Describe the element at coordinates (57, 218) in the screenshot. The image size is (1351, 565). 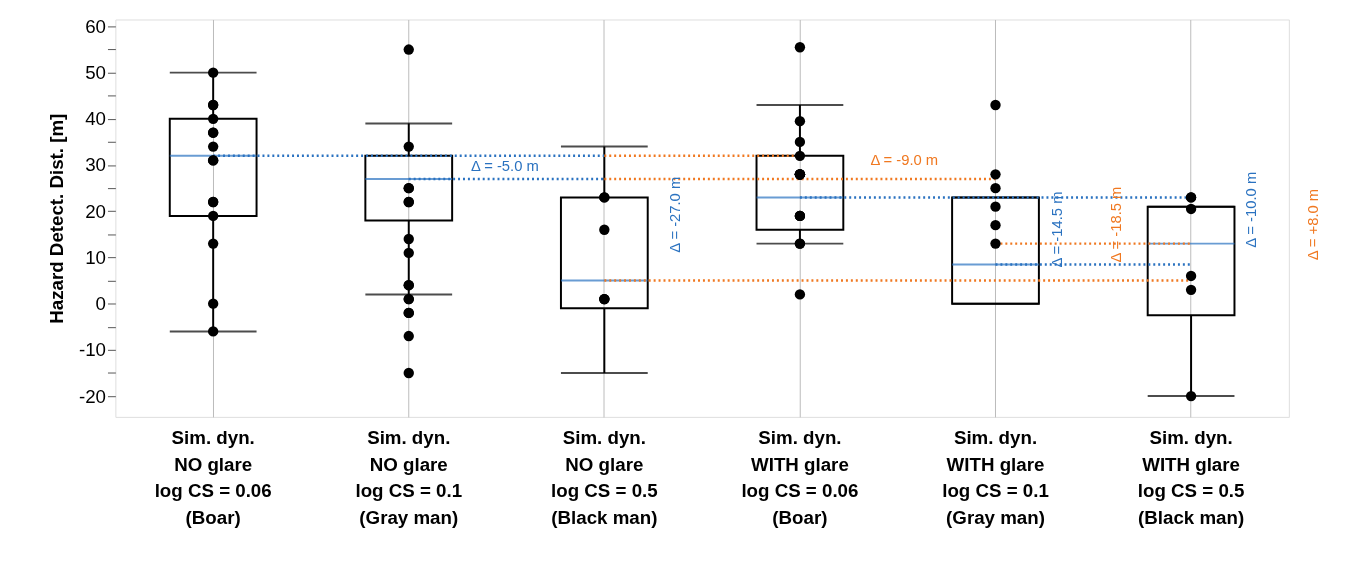
I see `y-axis-title: Hazard Detect. Dist. [m]` at that location.